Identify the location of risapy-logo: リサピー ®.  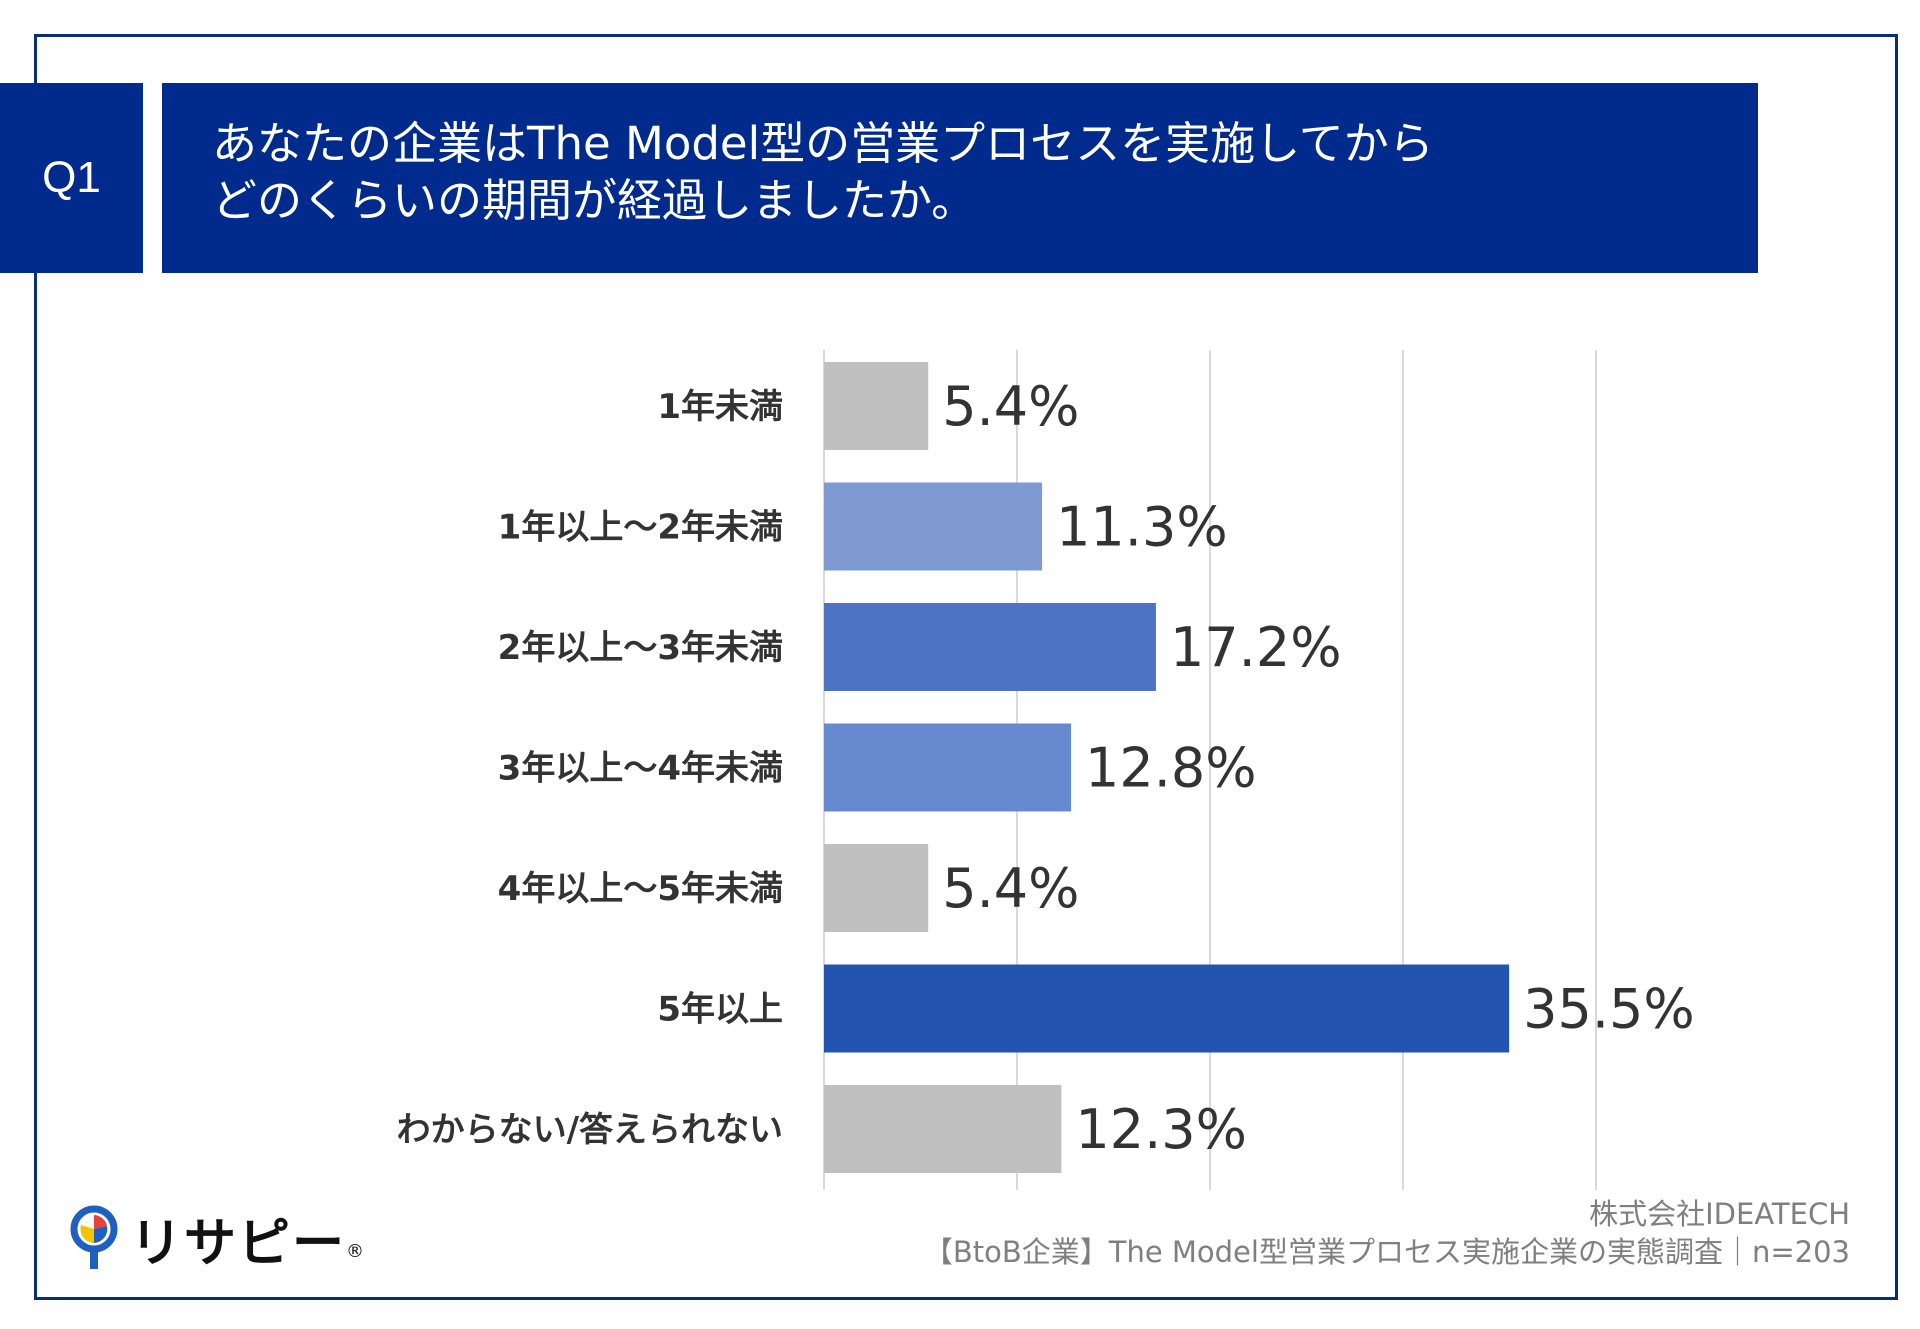
(217, 1239).